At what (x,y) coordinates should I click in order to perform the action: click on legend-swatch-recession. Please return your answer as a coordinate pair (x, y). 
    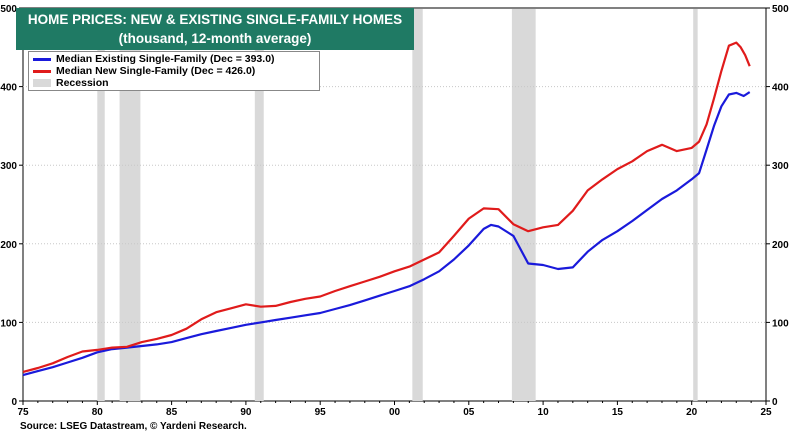
    Looking at the image, I should click on (42, 83).